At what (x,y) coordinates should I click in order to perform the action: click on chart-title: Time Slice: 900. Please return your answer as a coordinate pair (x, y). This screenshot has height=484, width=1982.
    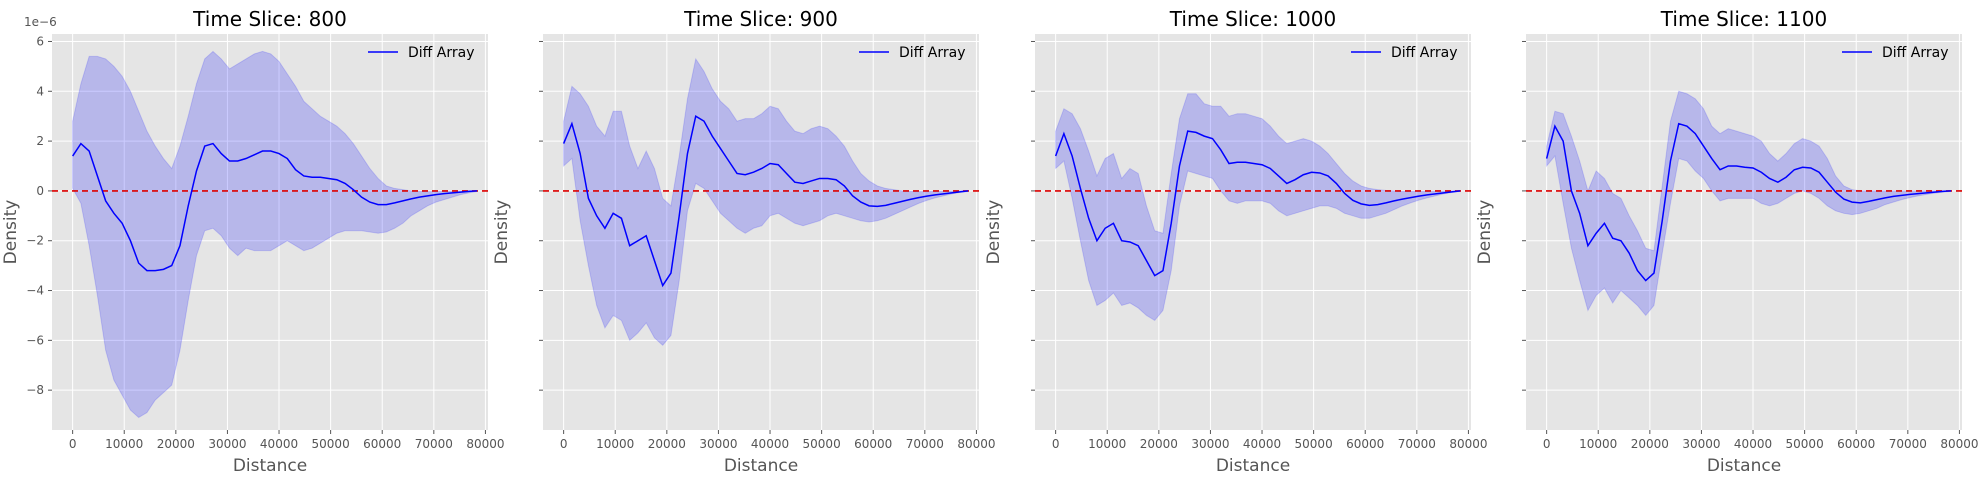
    Looking at the image, I should click on (760, 19).